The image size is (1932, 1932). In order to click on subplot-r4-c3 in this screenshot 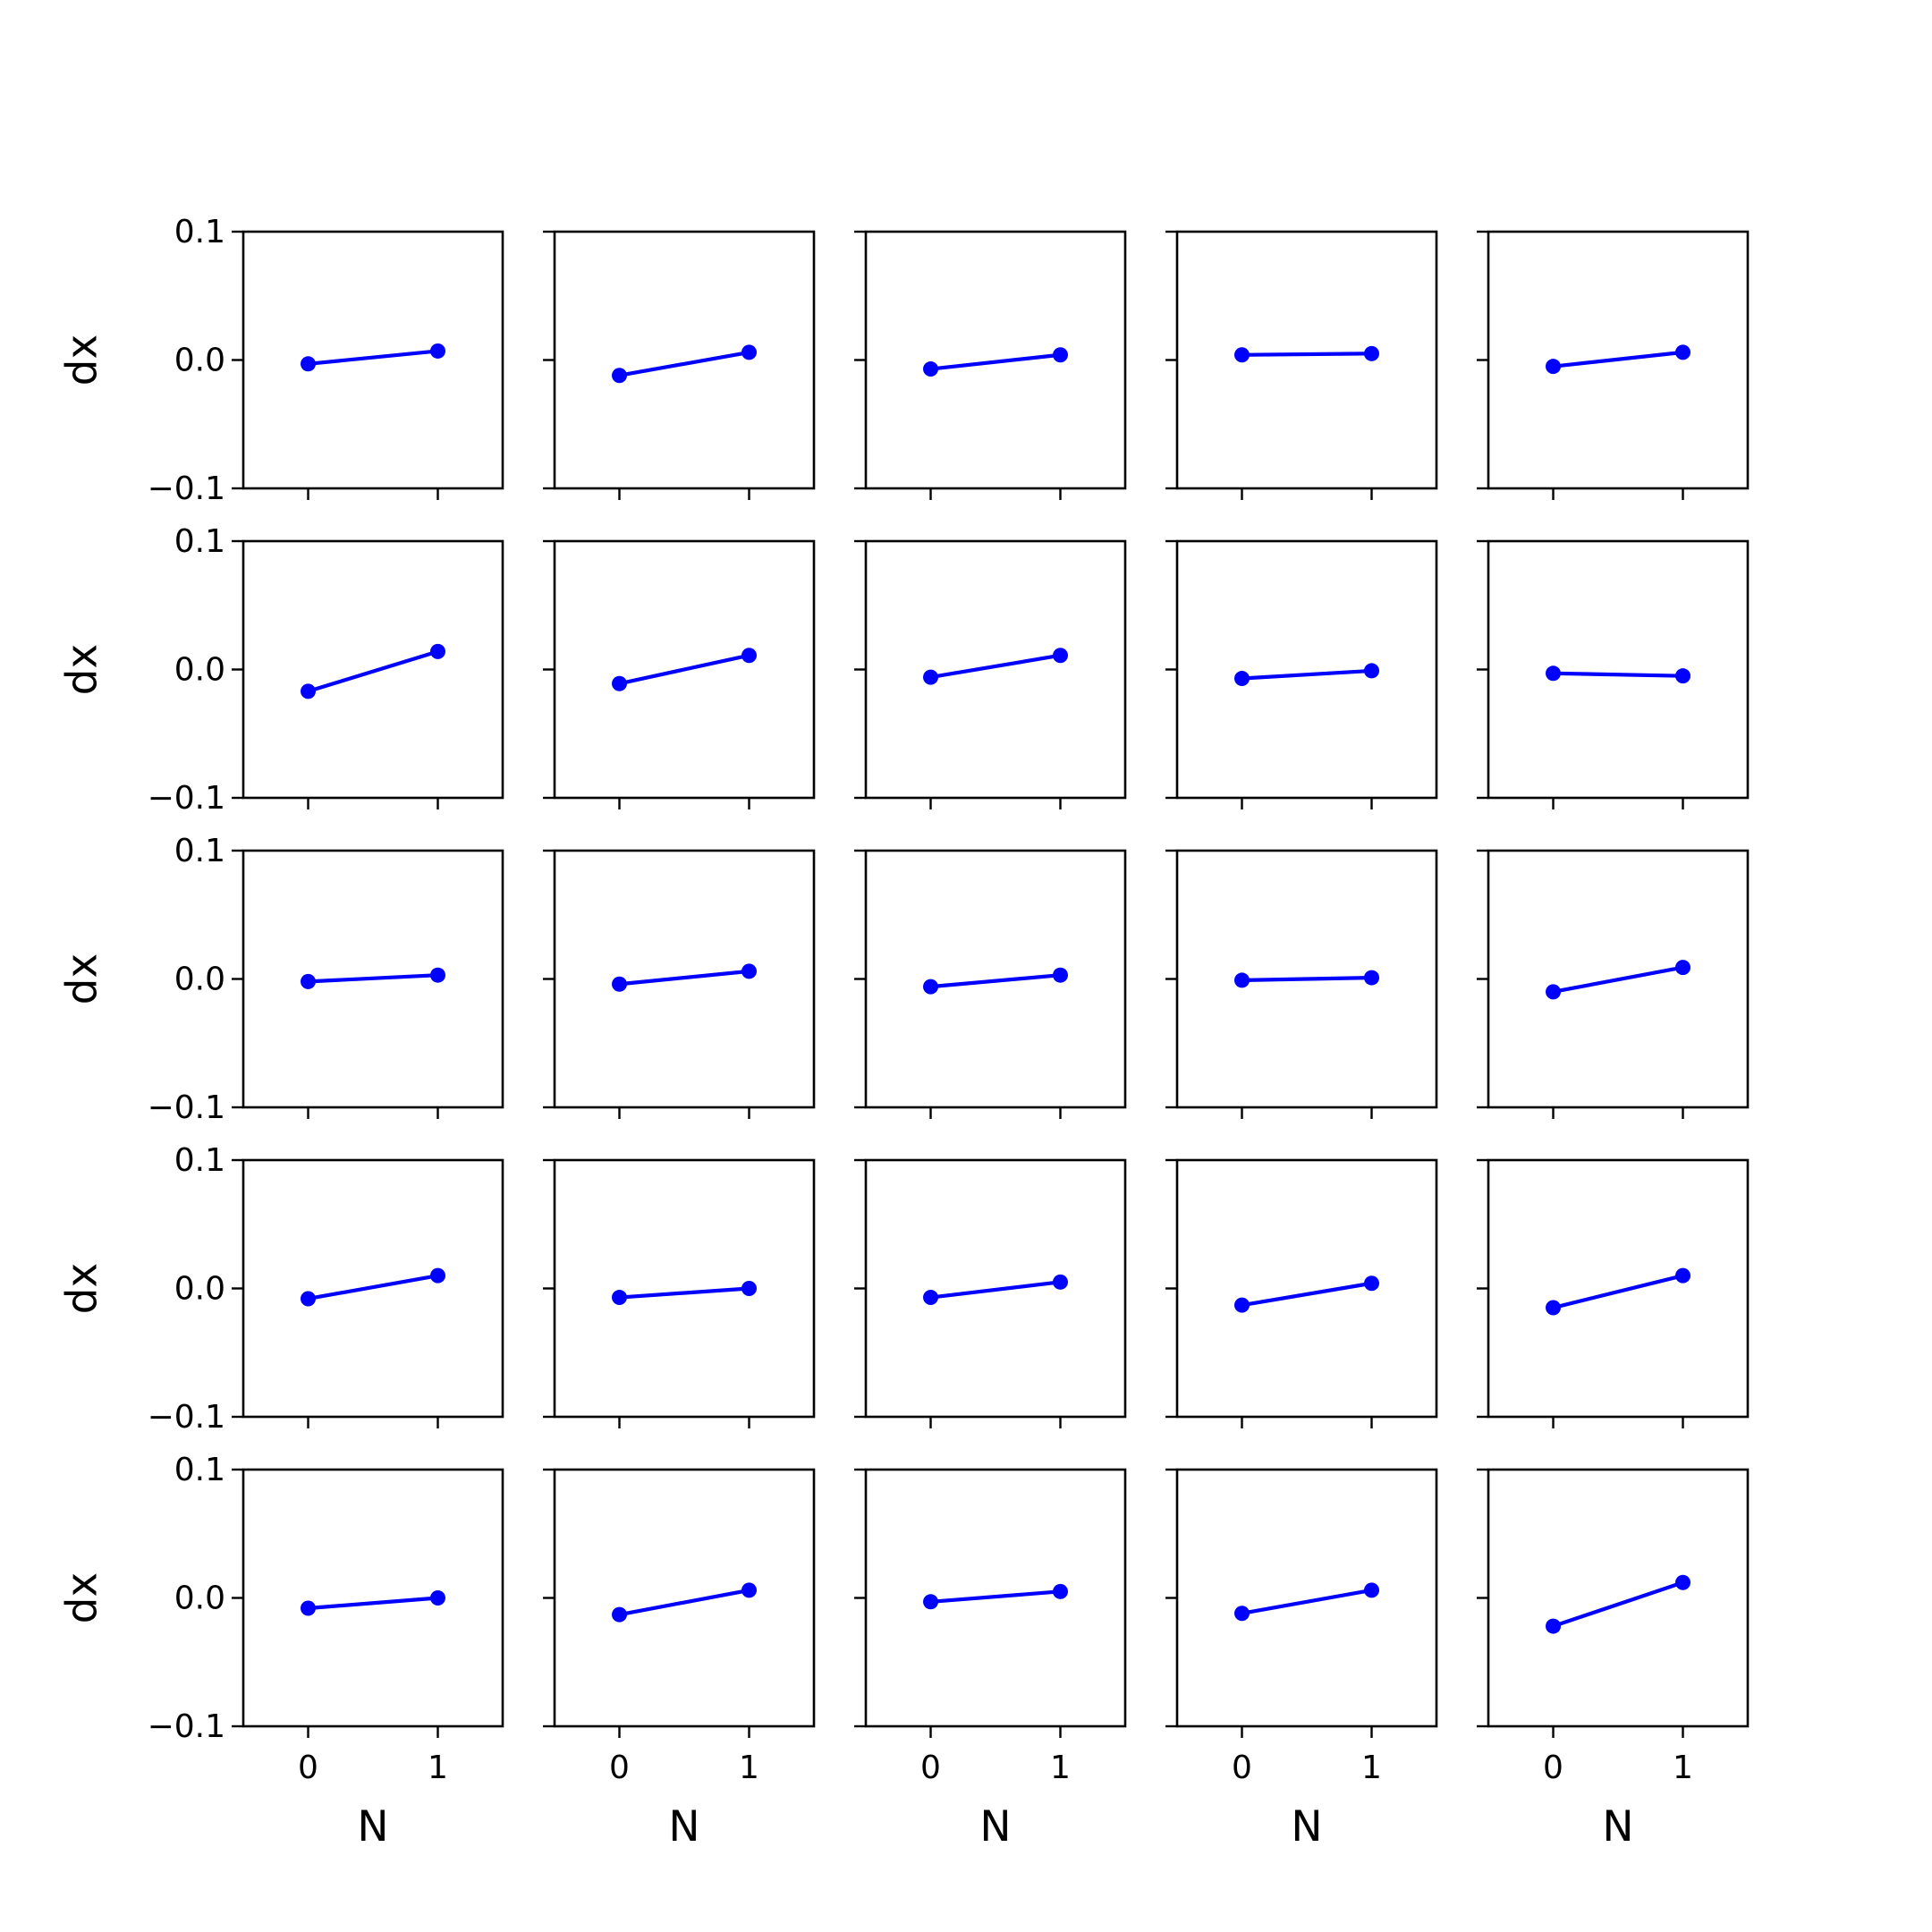, I will do `click(990, 1293)`.